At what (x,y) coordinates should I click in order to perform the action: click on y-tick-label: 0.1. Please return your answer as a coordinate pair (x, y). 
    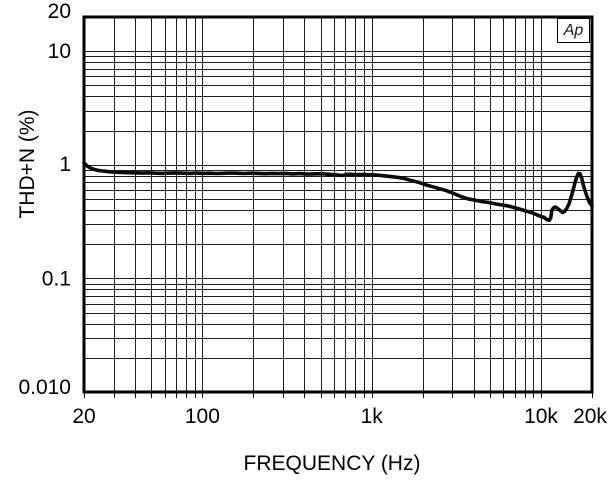
    Looking at the image, I should click on (56, 278).